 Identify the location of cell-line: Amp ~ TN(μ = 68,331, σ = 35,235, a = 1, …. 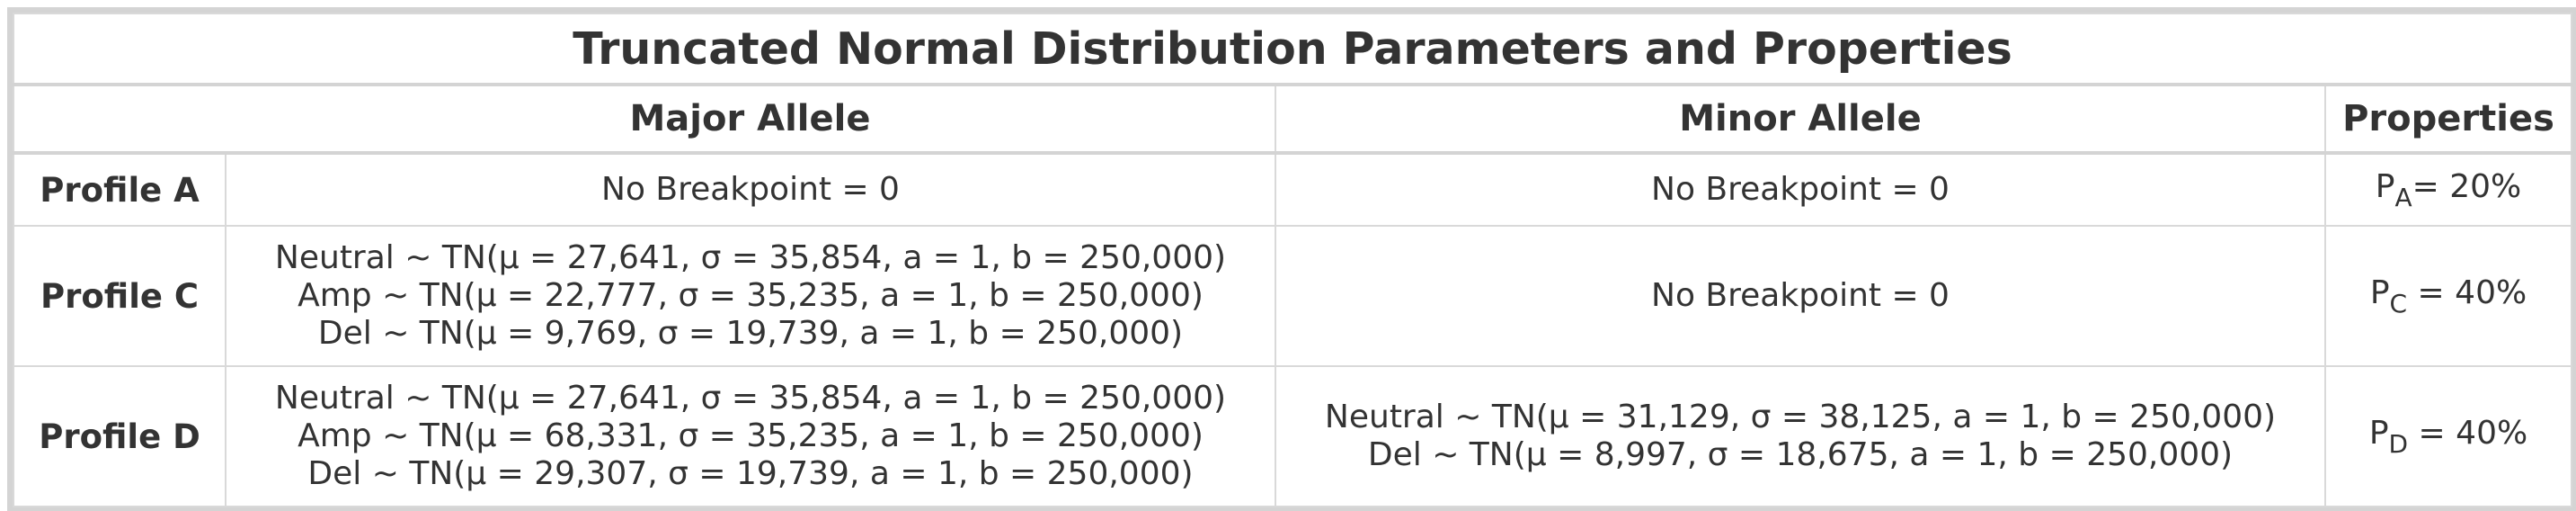
(751, 435).